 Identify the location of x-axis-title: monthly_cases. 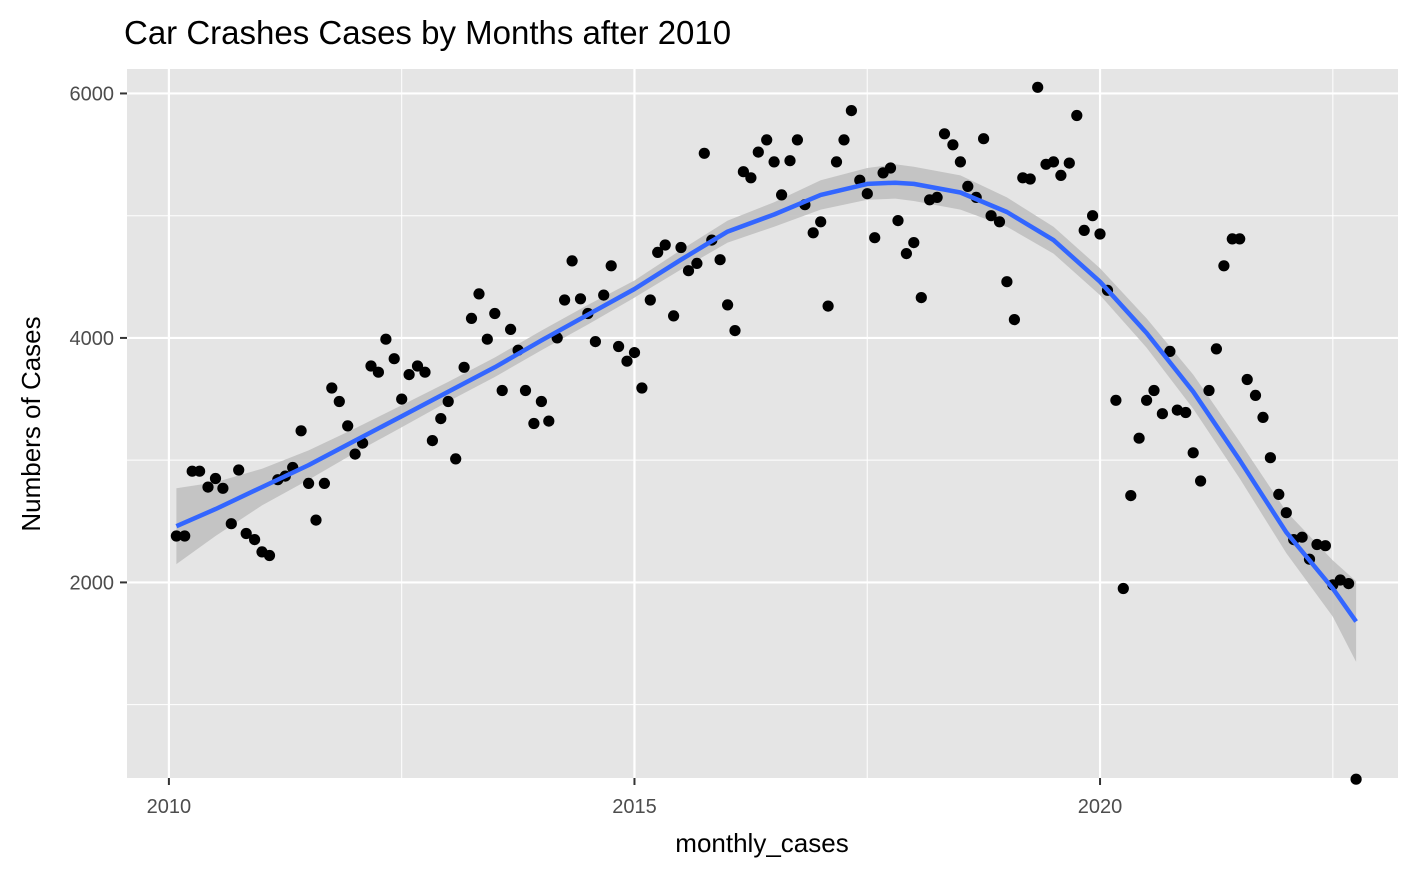
(761, 843).